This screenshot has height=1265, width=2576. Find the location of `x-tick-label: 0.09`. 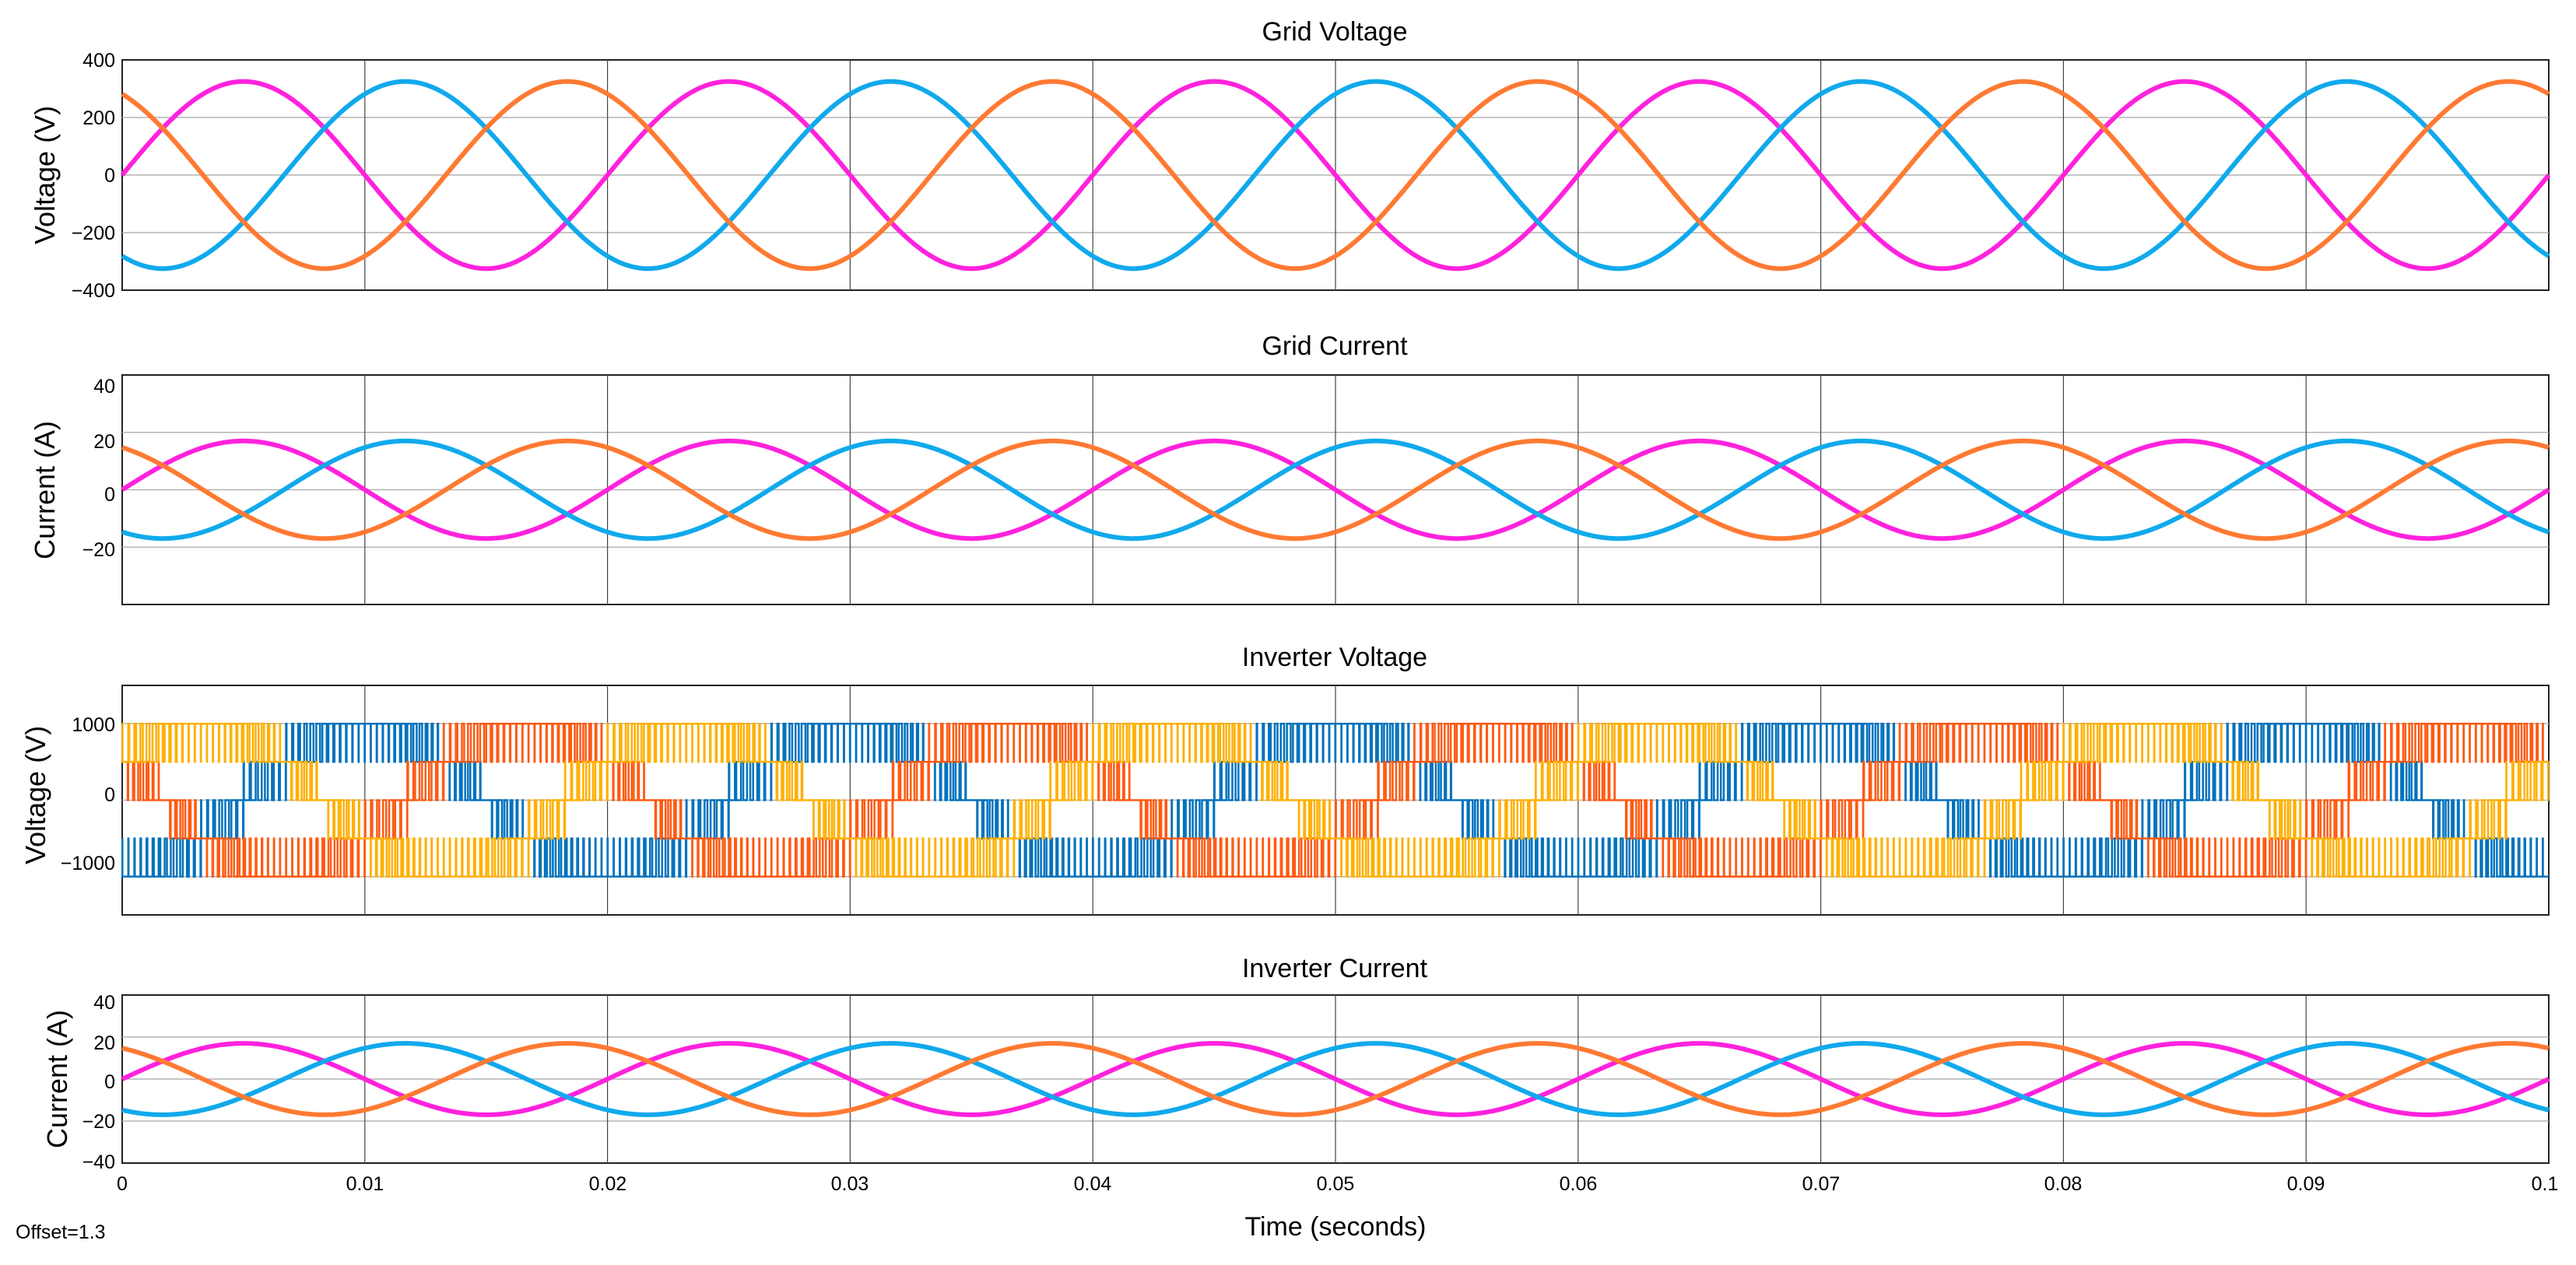

x-tick-label: 0.09 is located at coordinates (2306, 1184).